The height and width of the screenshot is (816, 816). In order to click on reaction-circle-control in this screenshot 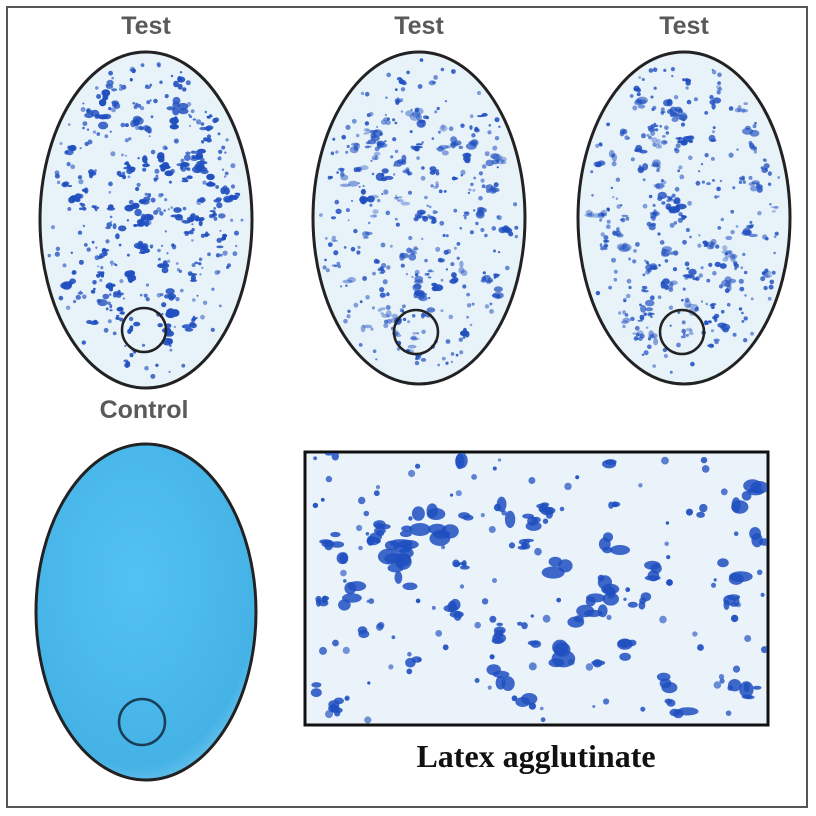, I will do `click(142, 722)`.